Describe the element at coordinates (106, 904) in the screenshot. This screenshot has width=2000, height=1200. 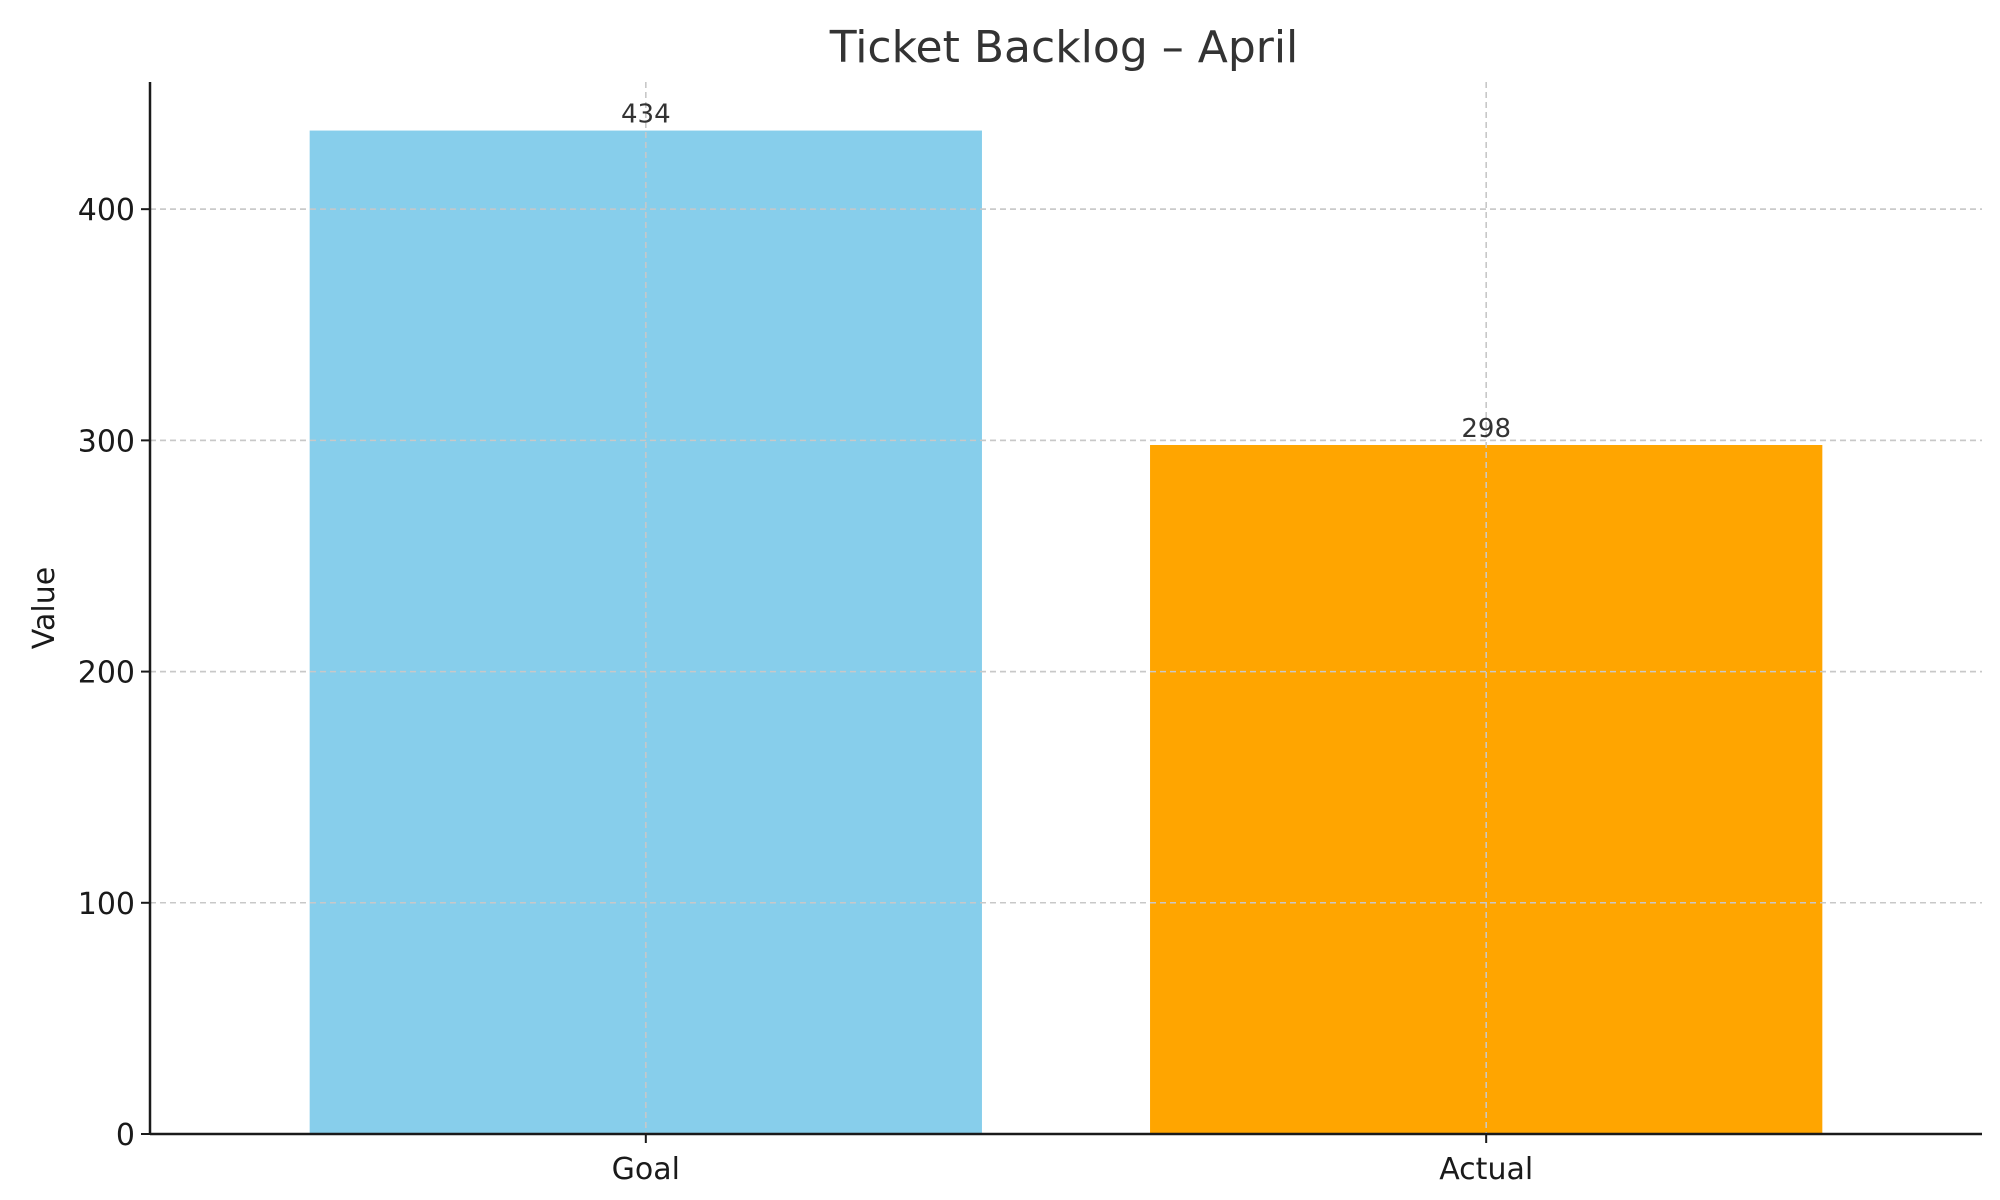
I see `y-tick-label: 100` at that location.